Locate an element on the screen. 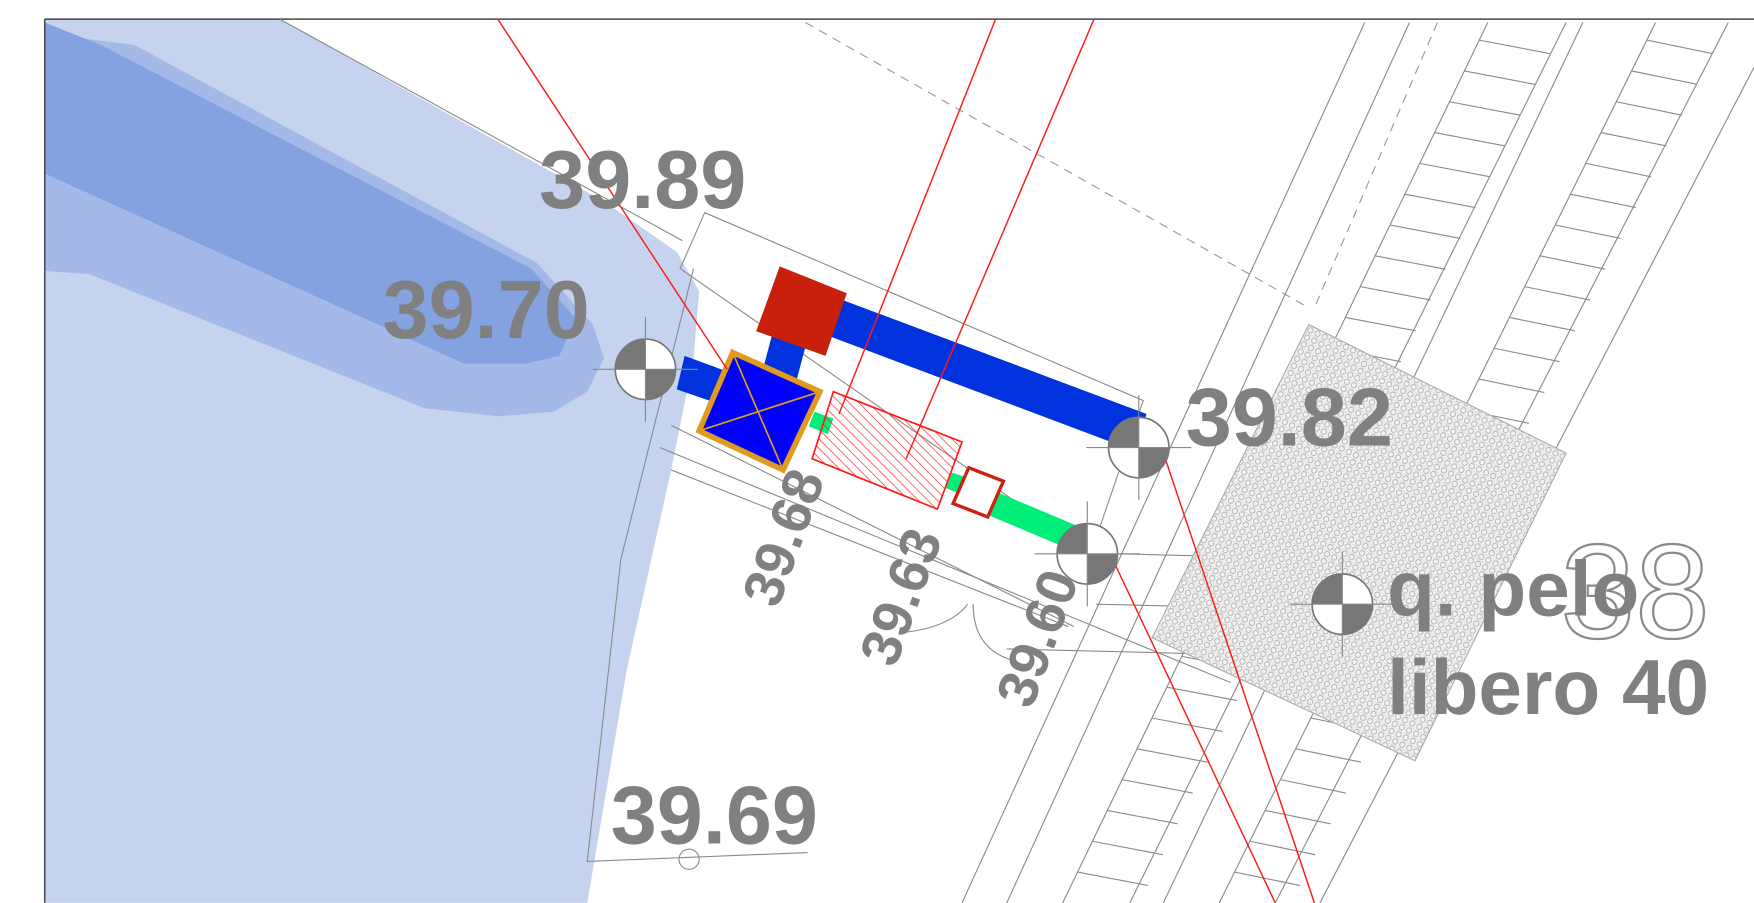  door-arcs is located at coordinates (959, 632).